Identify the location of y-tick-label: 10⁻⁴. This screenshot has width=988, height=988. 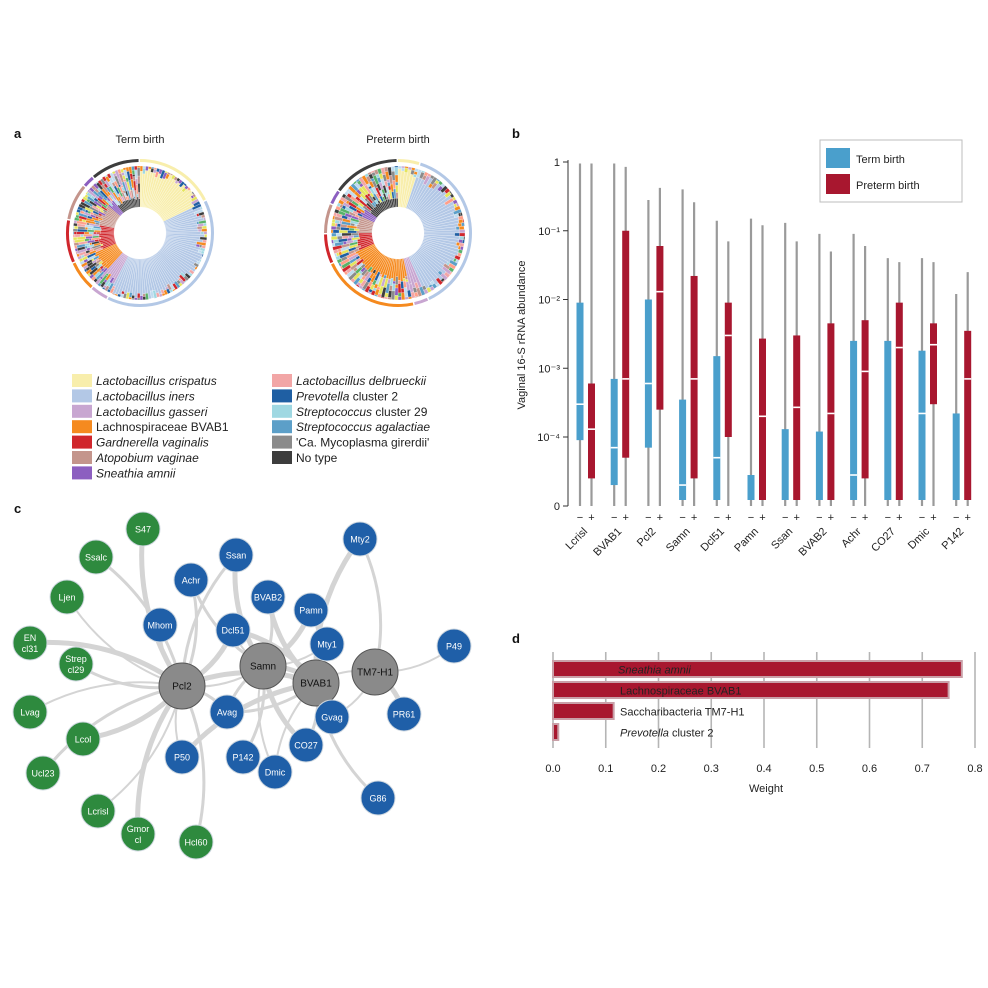
(548, 438).